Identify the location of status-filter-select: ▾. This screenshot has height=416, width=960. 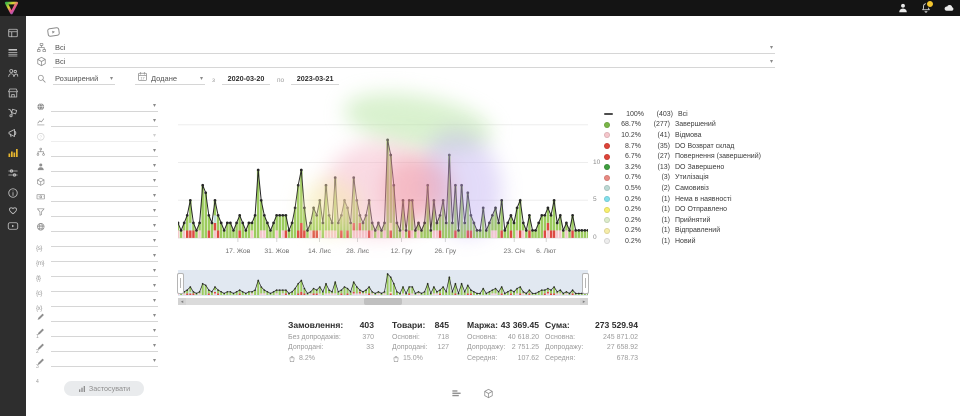
(104, 120).